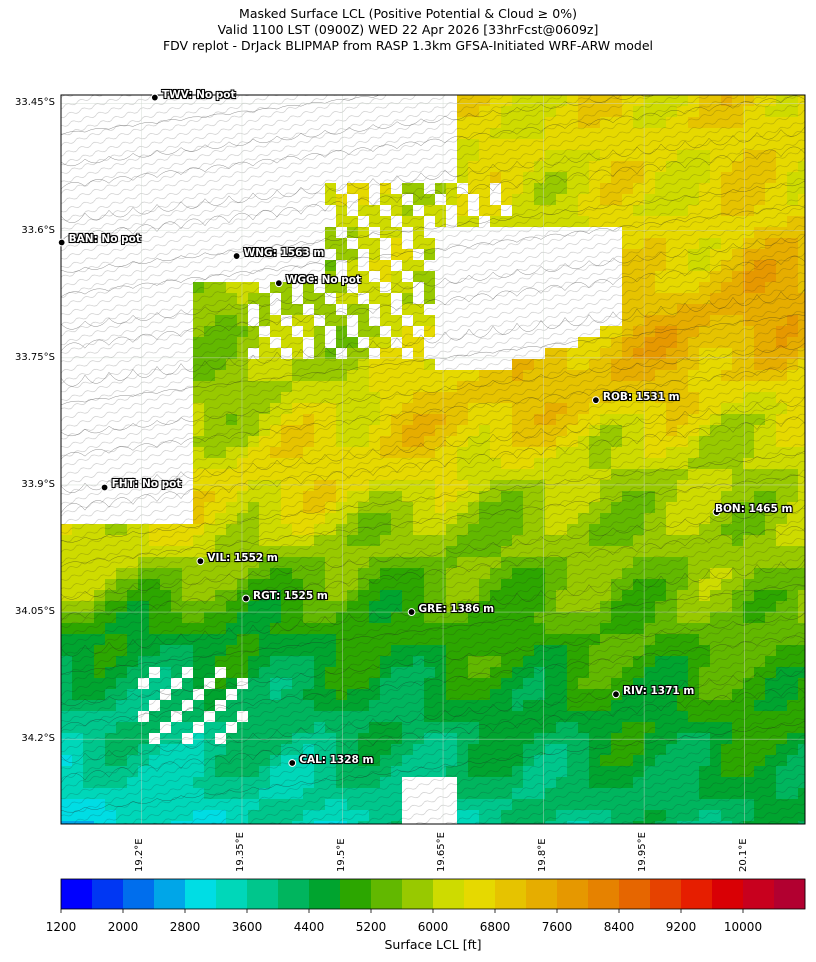 This screenshot has height=962, width=816. What do you see at coordinates (658, 691) in the screenshot?
I see `station-label: RIV: 1371 m` at bounding box center [658, 691].